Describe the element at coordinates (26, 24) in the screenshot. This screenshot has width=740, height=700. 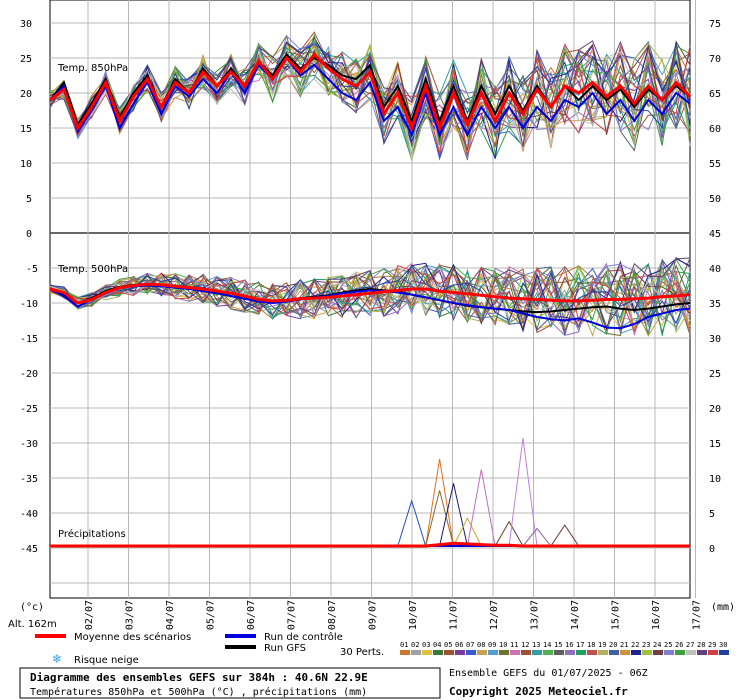
I see `left-tick-label: 30` at that location.